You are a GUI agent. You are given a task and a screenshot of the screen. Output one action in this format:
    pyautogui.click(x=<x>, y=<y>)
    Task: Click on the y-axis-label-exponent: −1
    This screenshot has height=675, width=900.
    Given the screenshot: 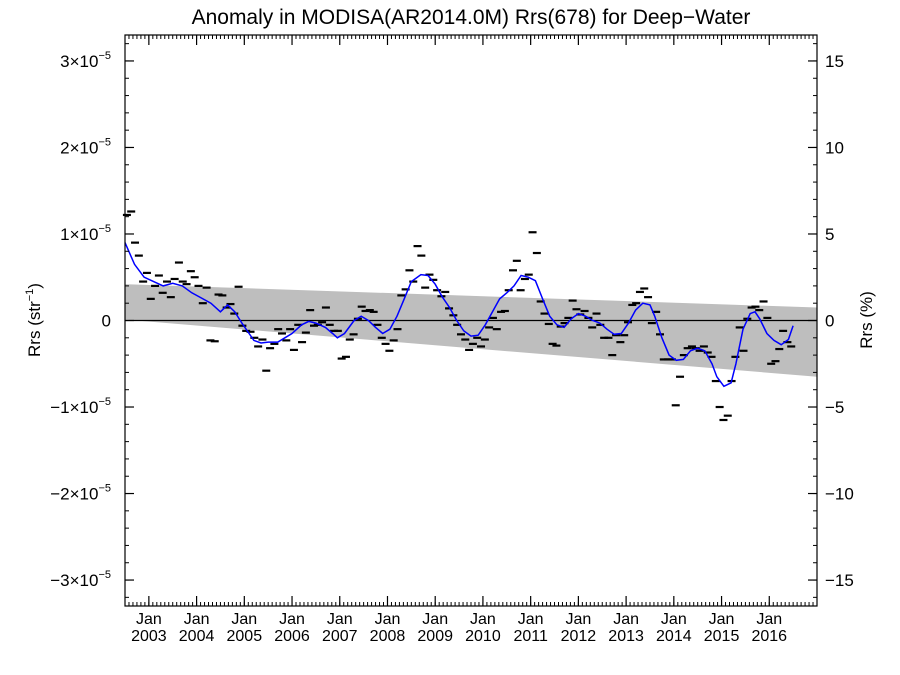 What is the action you would take?
    pyautogui.click(x=30, y=295)
    